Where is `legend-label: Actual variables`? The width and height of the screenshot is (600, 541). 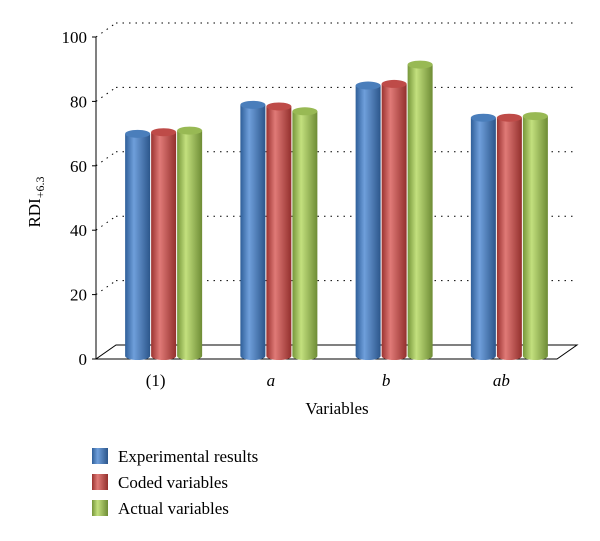
legend-label: Actual variables is located at coordinates (173, 508).